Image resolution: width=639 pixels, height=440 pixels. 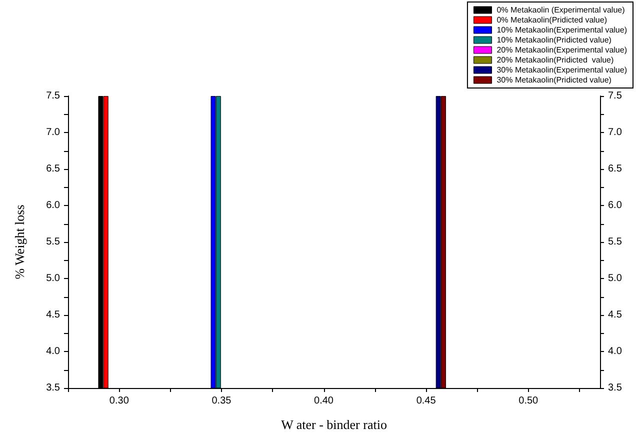 I want to click on x-tick-label: 0.45, so click(x=426, y=401).